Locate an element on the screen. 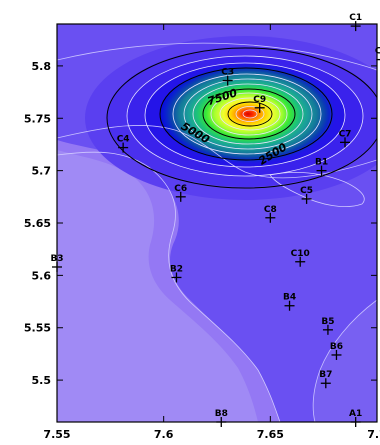 Image resolution: width=380 pixels, height=445 pixels. well-point-c2: C2 is located at coordinates (377, 54).